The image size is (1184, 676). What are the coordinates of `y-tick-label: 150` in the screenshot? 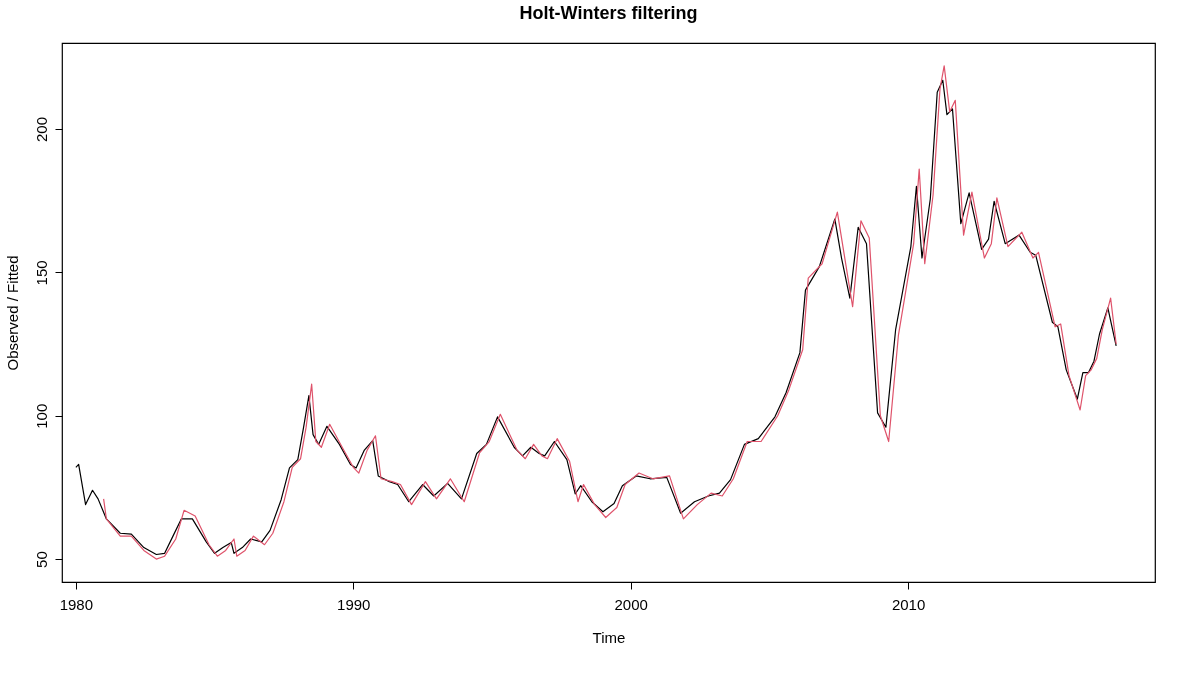 It's located at (41, 273).